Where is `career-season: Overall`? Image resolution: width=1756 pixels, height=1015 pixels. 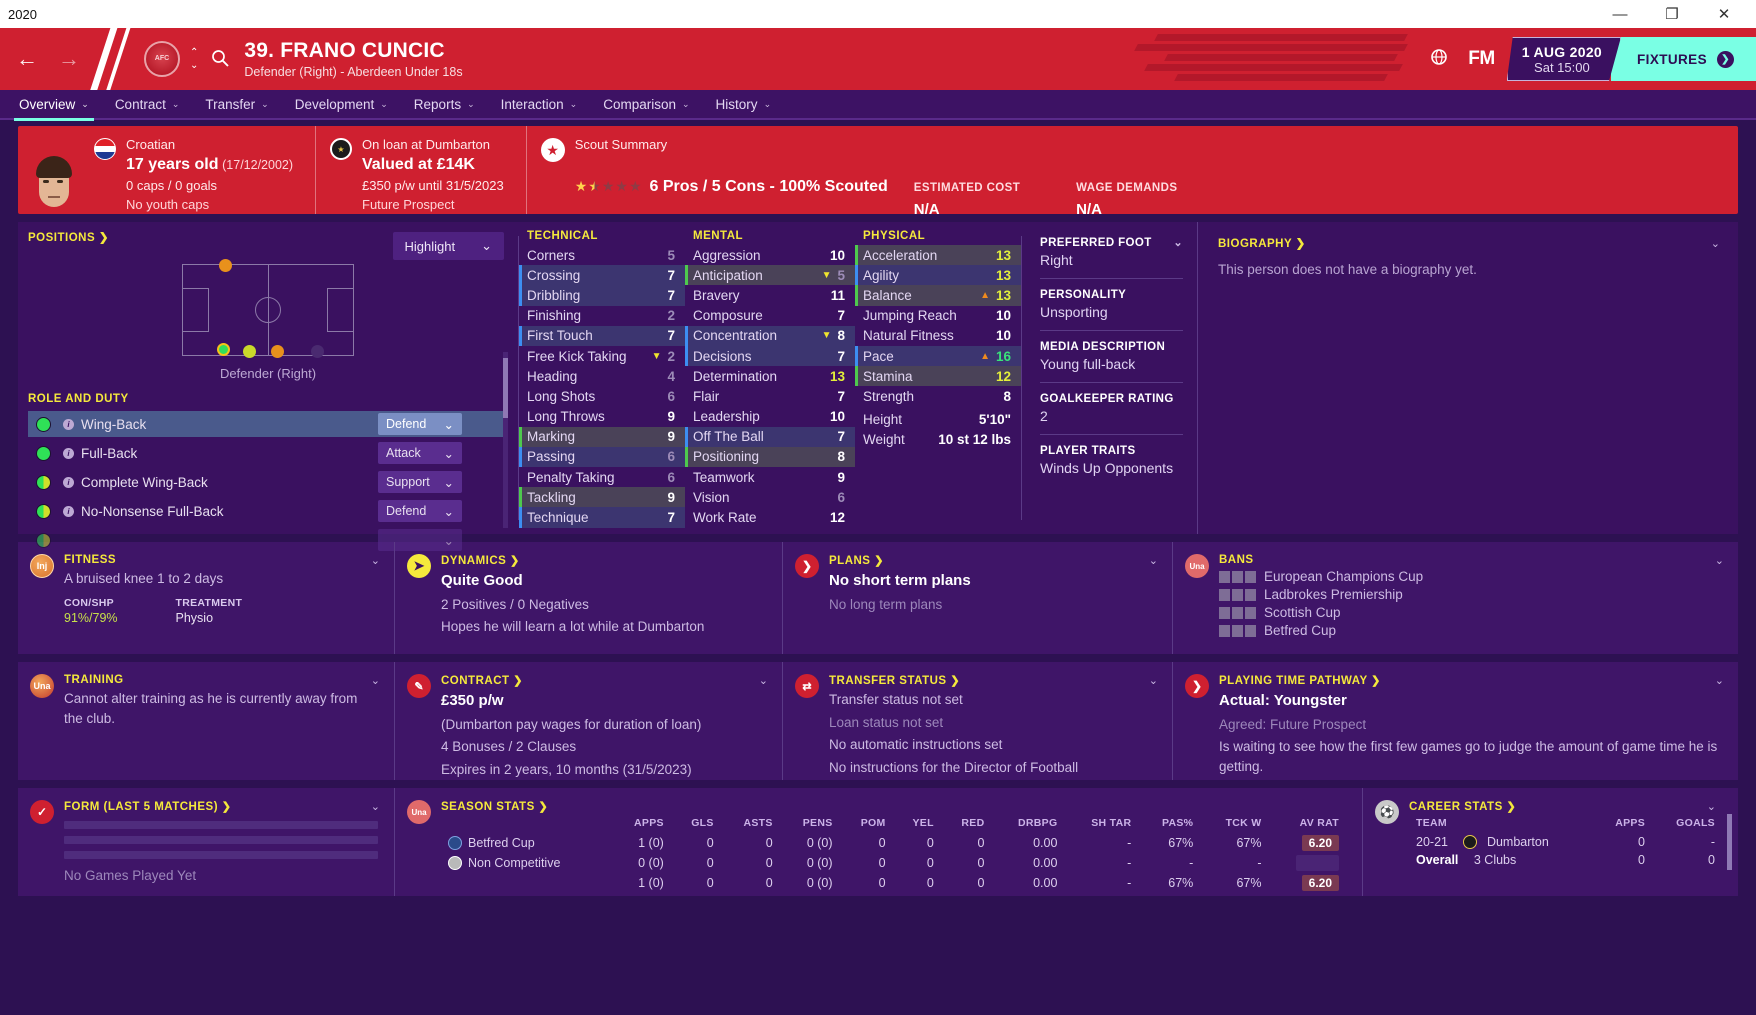
career-season: Overall is located at coordinates (1437, 860).